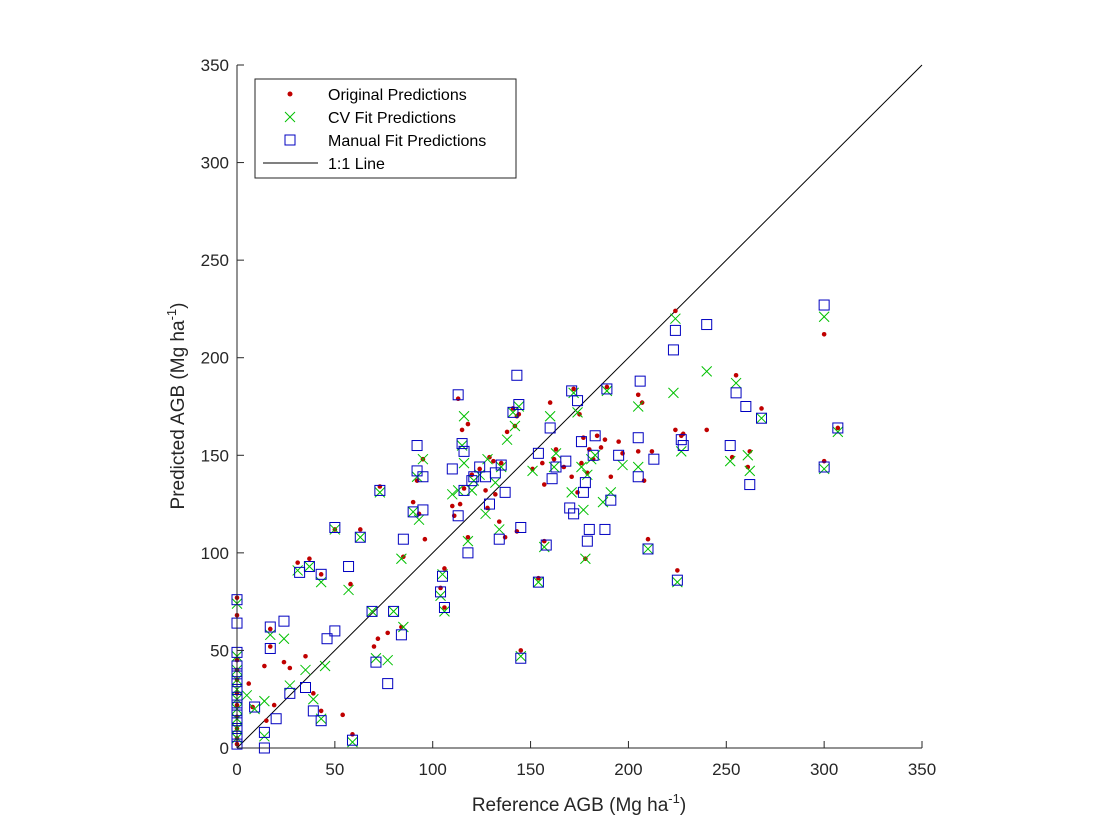 Image resolution: width=1120 pixels, height=840 pixels. I want to click on y-tick-label: 150, so click(215, 455).